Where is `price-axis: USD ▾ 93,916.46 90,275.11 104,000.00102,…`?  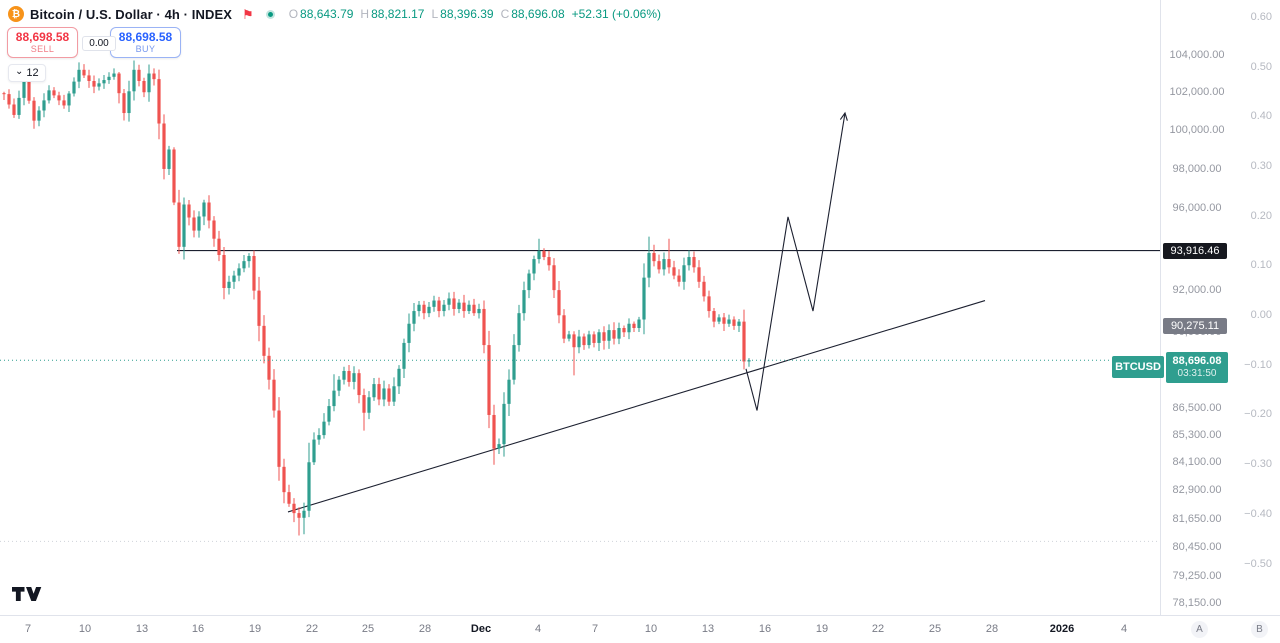
price-axis: USD ▾ 93,916.46 90,275.11 104,000.00102,… is located at coordinates (1220, 307).